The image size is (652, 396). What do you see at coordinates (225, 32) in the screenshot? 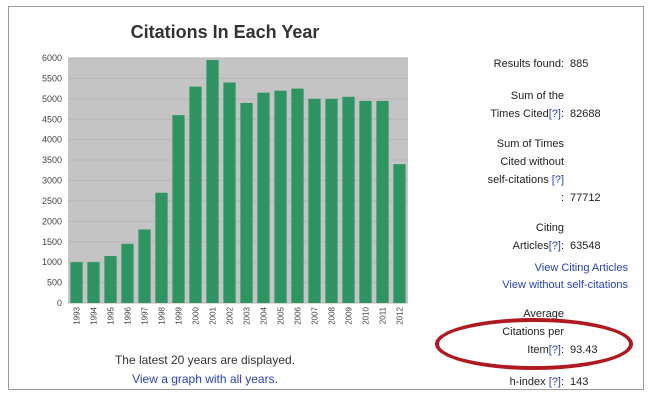
I see `chart-title: Citations In Each Year` at bounding box center [225, 32].